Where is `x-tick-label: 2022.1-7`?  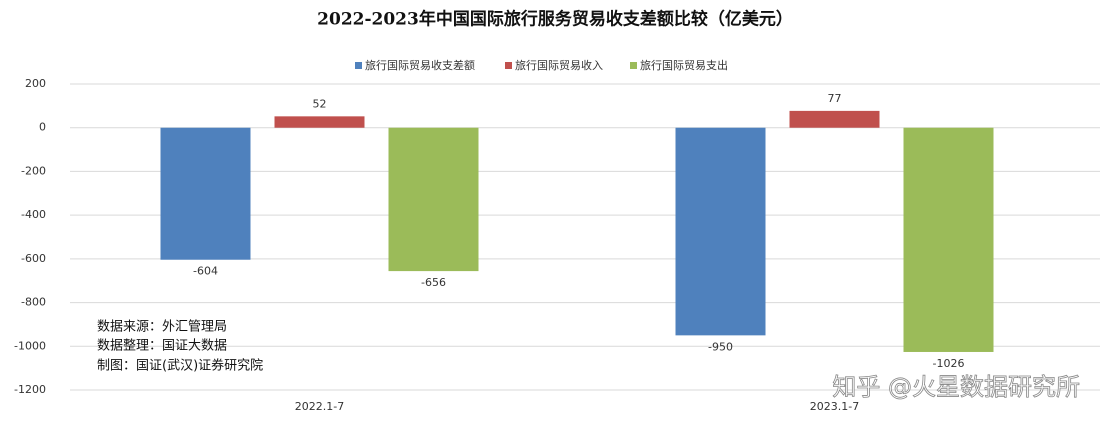 x-tick-label: 2022.1-7 is located at coordinates (319, 406).